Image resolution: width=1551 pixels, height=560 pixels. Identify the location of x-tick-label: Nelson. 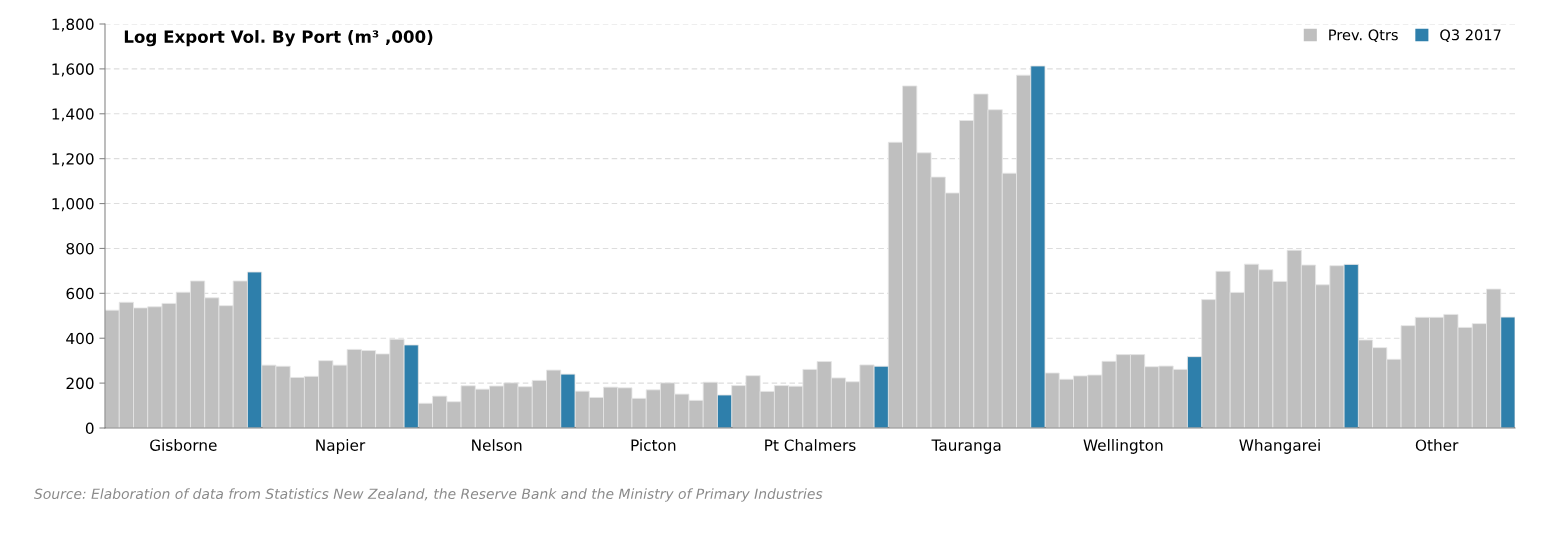
(497, 445).